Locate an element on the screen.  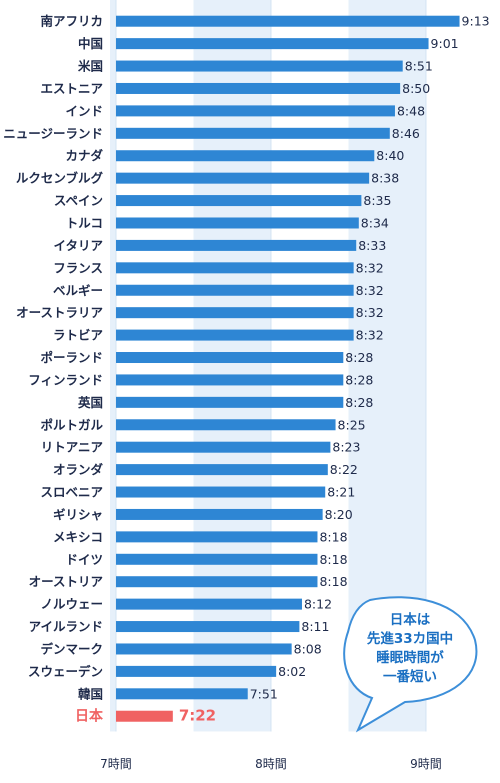
category-label: ドイツ is located at coordinates (84, 559).